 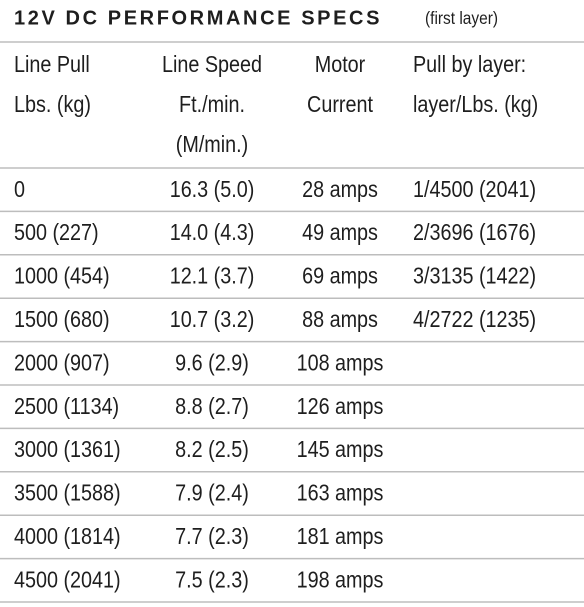 I want to click on table-cell: 163 amps, so click(x=340, y=493).